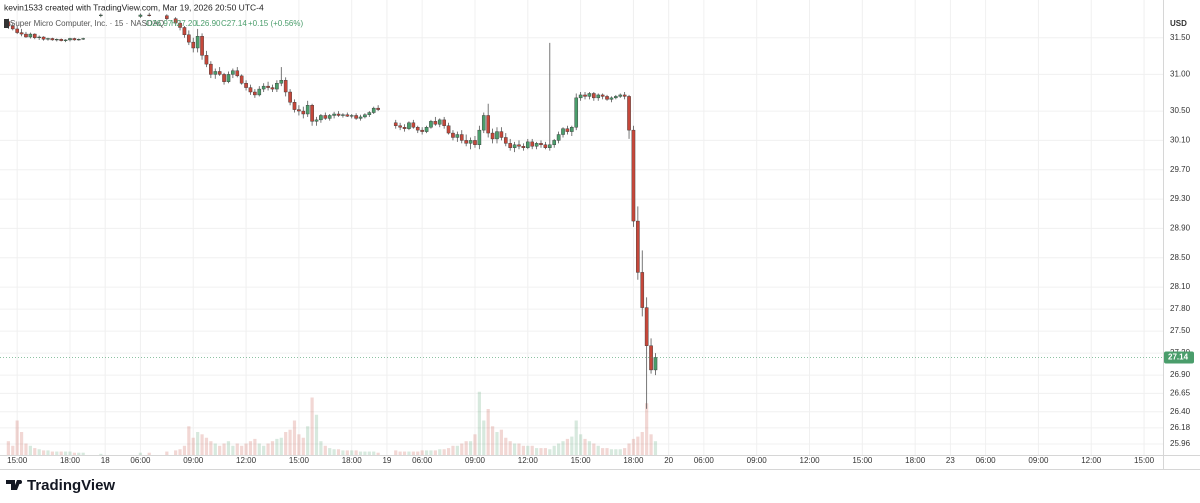 Image resolution: width=1200 pixels, height=503 pixels. I want to click on x-tick-label: 12:00, so click(246, 460).